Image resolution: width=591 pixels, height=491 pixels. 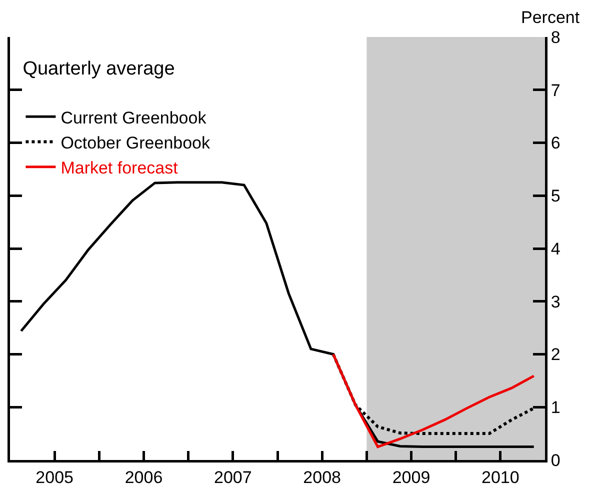 I want to click on y-tick-label: 3, so click(x=555, y=302).